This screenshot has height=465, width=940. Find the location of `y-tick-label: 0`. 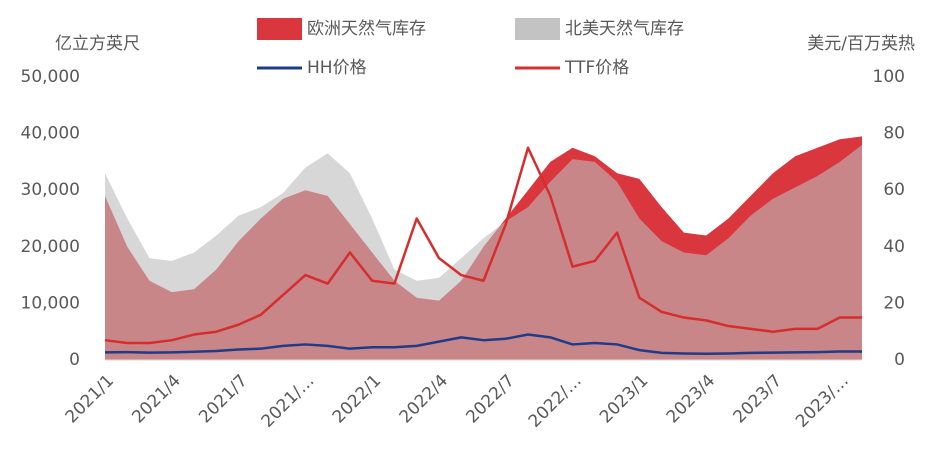

y-tick-label: 0 is located at coordinates (74, 360).